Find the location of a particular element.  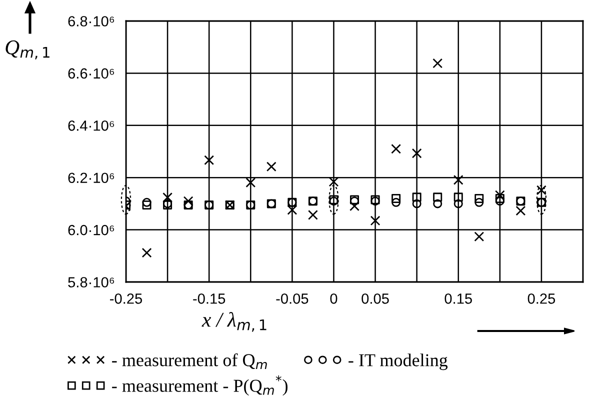

y-tick-label: 5.8·10⁶ is located at coordinates (91, 282).